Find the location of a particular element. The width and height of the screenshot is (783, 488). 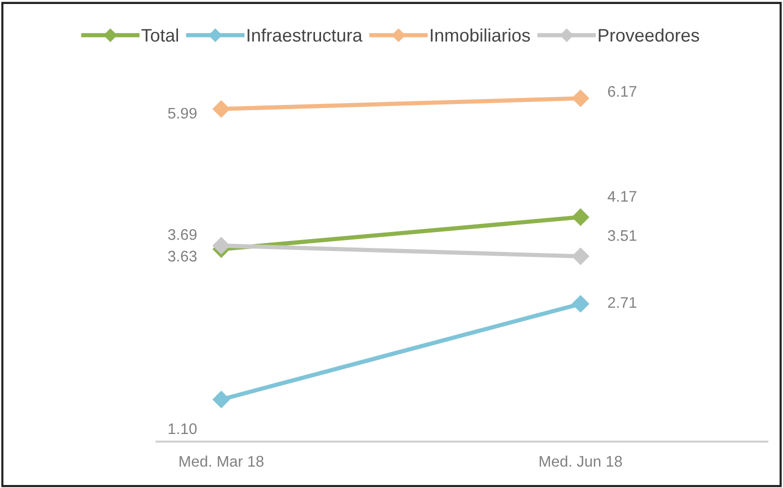

x-tick-label: Med. Mar 18 is located at coordinates (222, 461).